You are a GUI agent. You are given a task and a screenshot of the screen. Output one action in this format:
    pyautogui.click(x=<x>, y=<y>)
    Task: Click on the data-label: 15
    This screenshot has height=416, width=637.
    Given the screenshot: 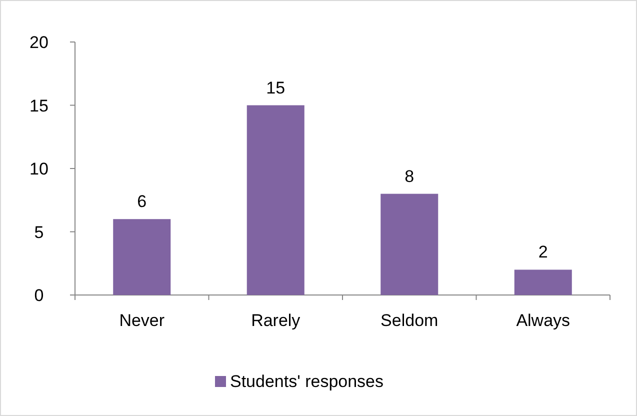 What is the action you would take?
    pyautogui.click(x=276, y=88)
    